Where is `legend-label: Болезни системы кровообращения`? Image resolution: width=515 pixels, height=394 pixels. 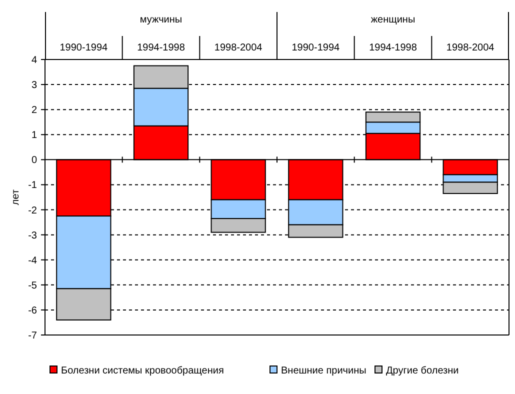 legend-label: Болезни системы кровообращения is located at coordinates (142, 371).